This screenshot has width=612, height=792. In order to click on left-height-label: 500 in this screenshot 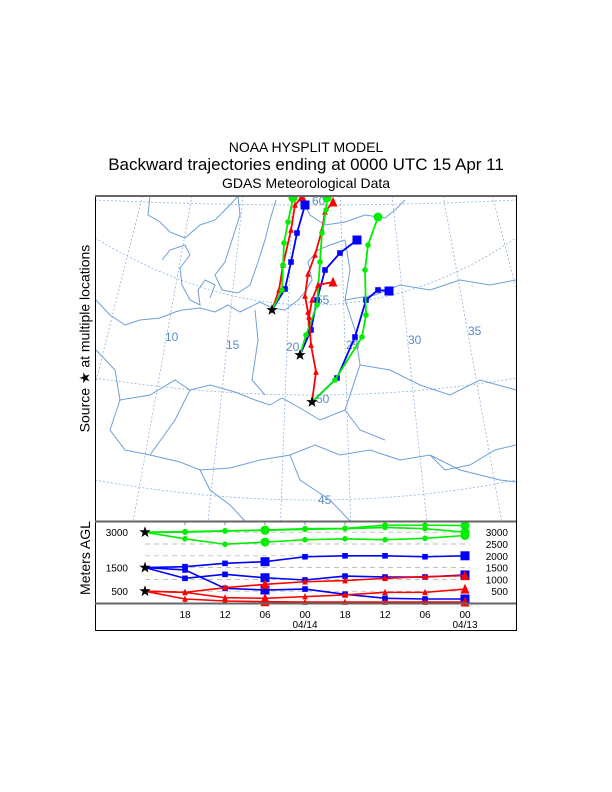, I will do `click(119, 592)`.